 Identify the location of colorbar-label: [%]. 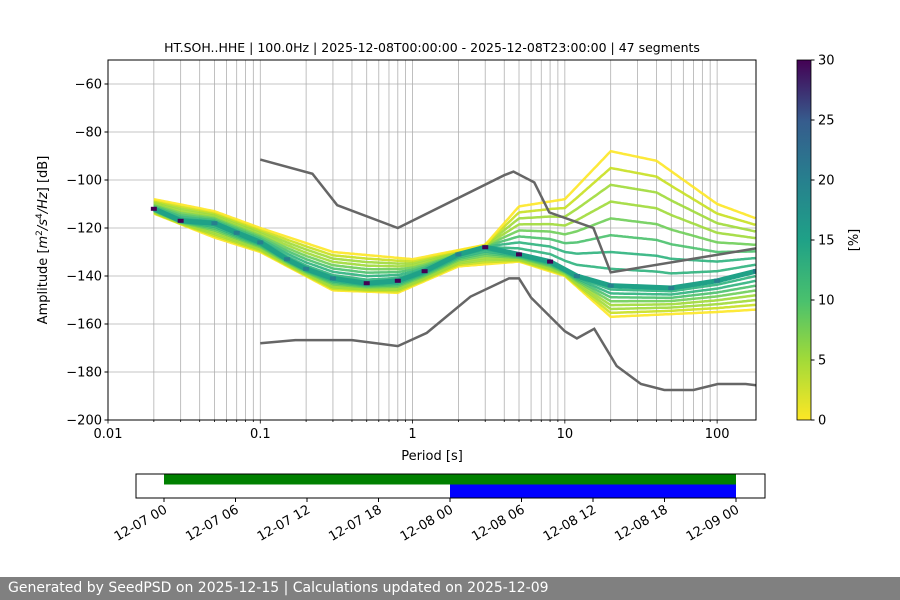
(854, 240).